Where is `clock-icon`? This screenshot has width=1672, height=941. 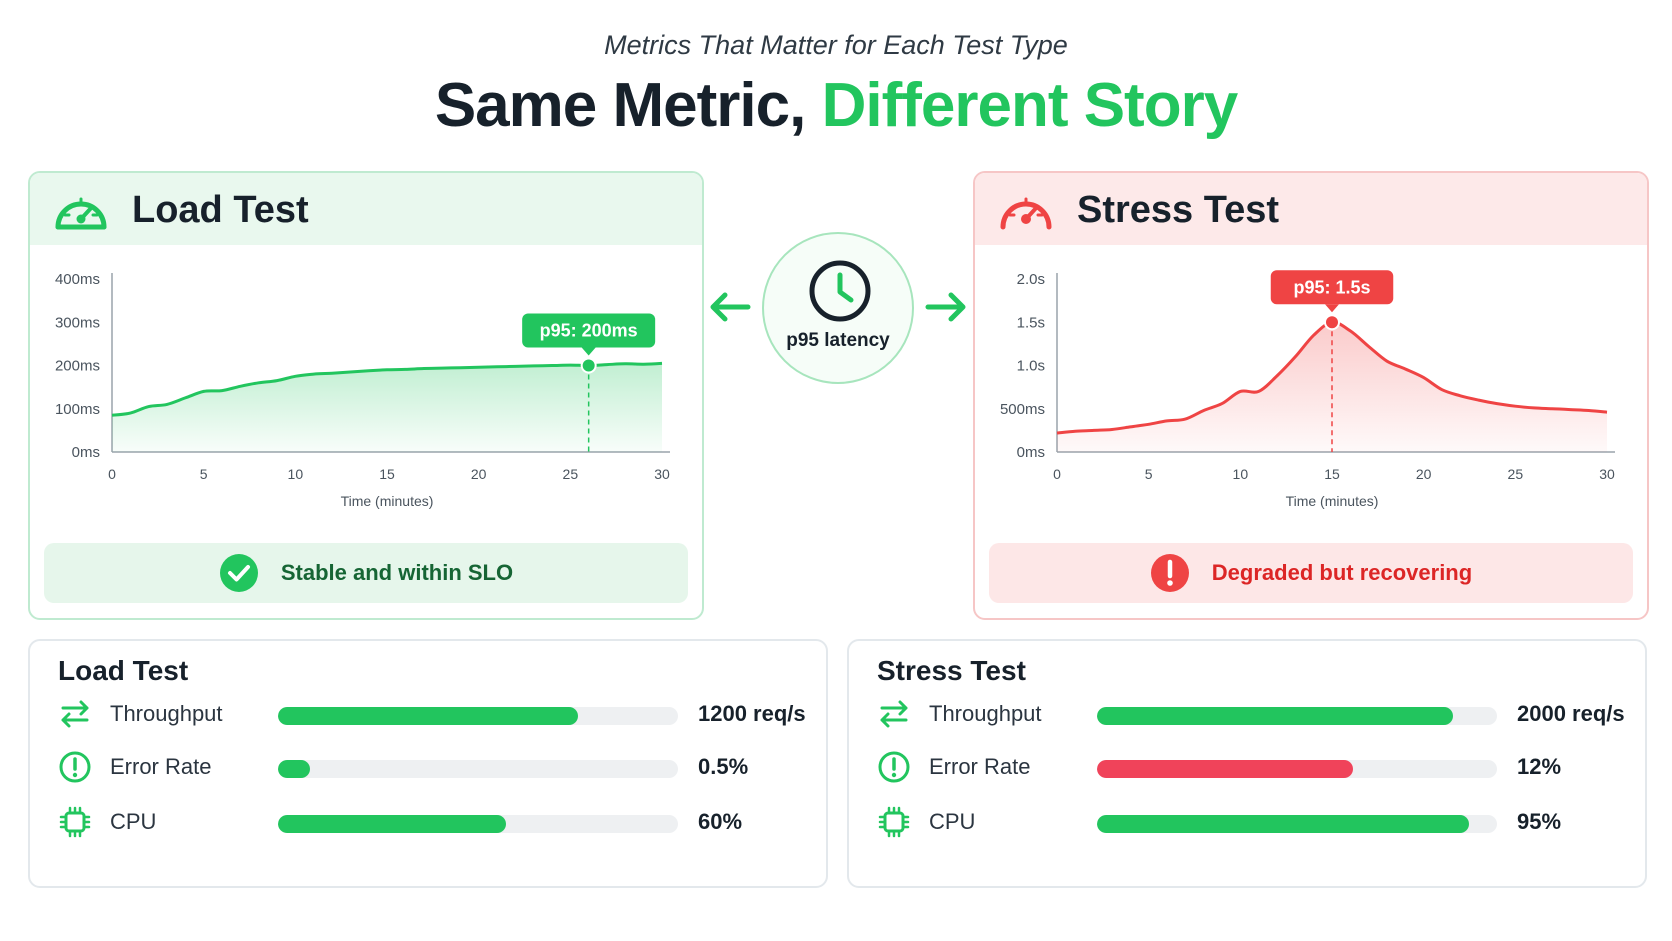 clock-icon is located at coordinates (840, 291).